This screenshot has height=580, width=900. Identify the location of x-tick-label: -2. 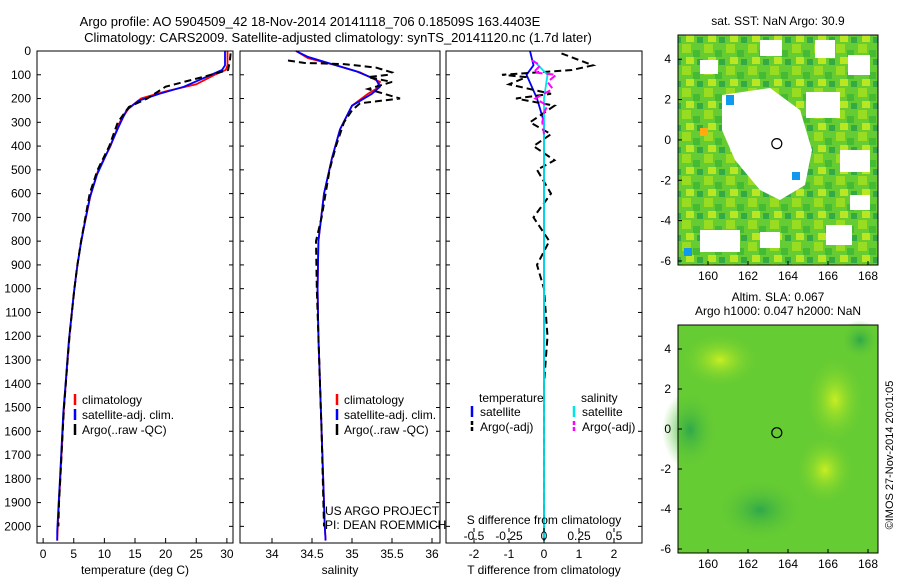
(474, 554).